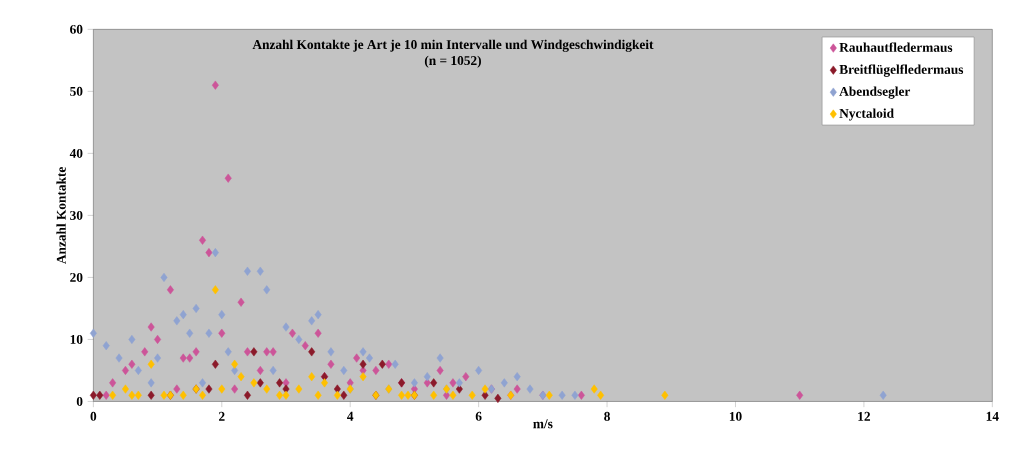  What do you see at coordinates (93, 416) in the screenshot?
I see `x-tick-label: 0` at bounding box center [93, 416].